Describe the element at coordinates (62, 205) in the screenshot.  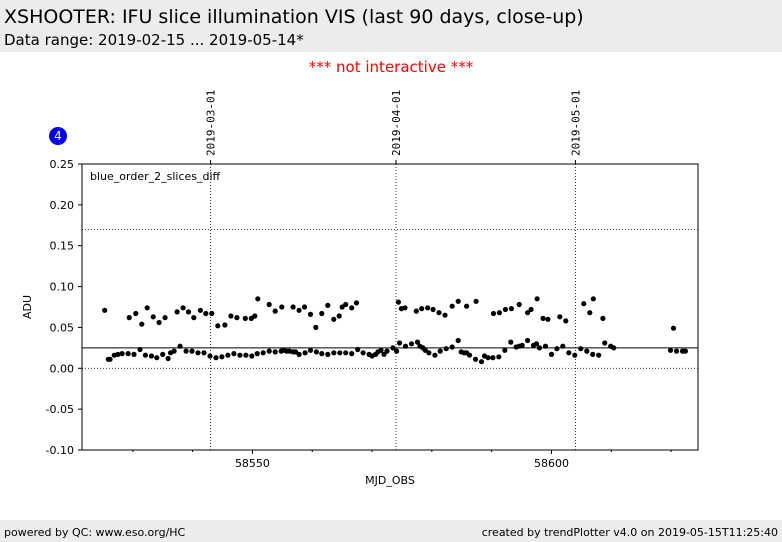
I see `y-tick-label: 0.20` at that location.